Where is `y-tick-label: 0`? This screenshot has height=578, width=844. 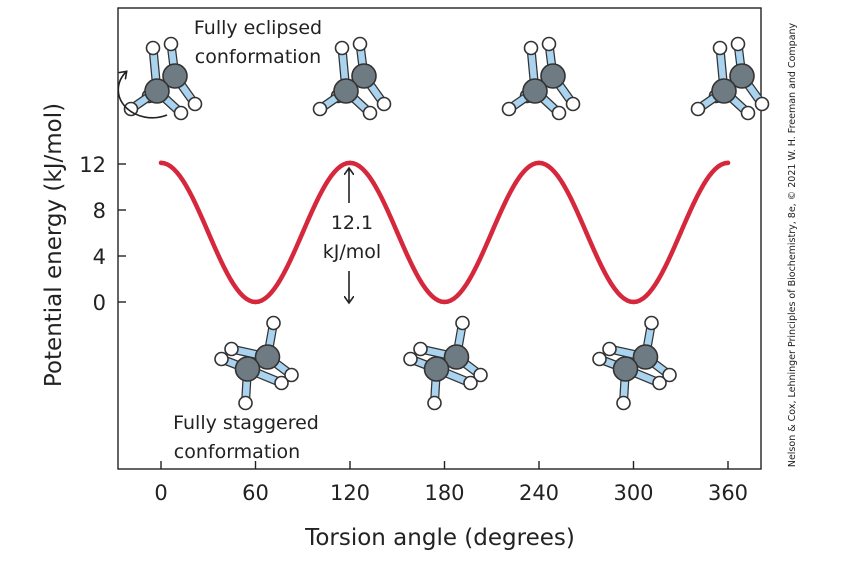
y-tick-label: 0 is located at coordinates (99, 303).